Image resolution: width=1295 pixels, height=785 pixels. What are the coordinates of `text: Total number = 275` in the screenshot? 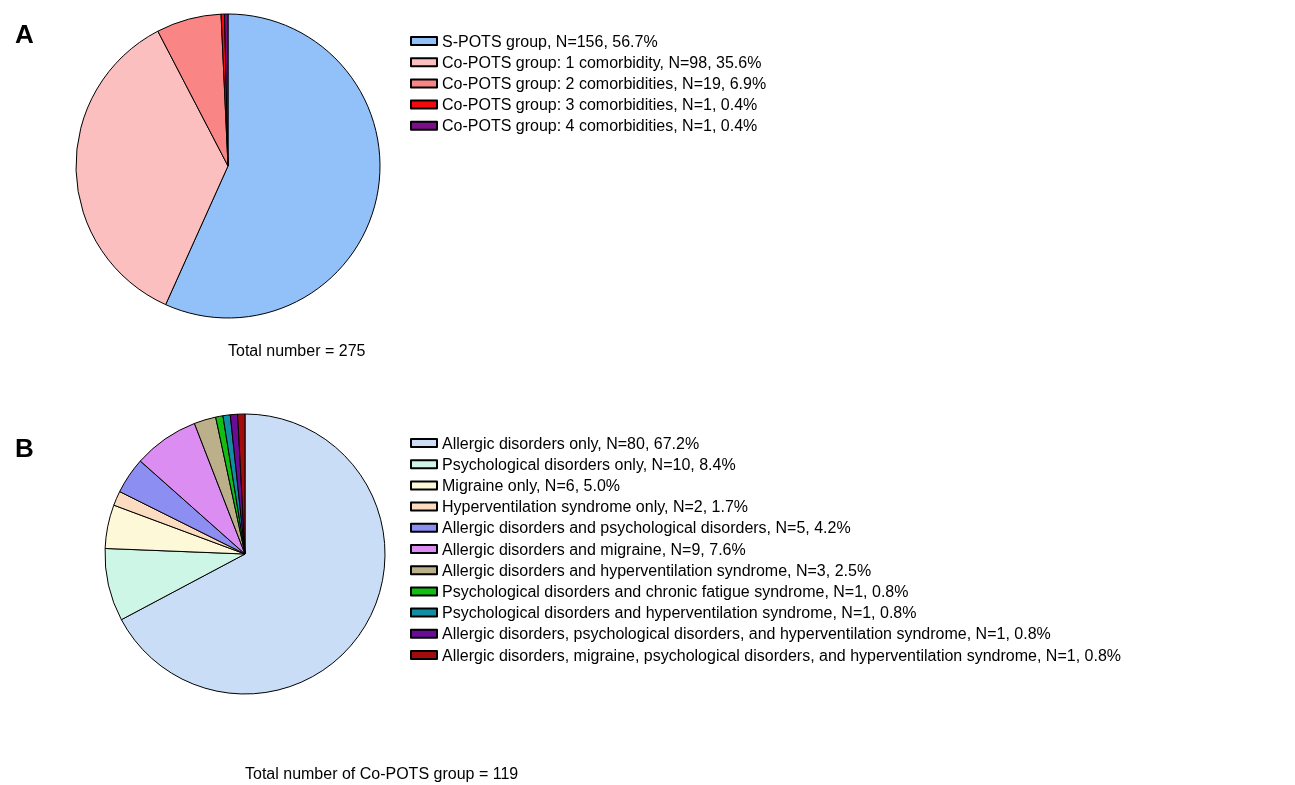 It's located at (297, 350).